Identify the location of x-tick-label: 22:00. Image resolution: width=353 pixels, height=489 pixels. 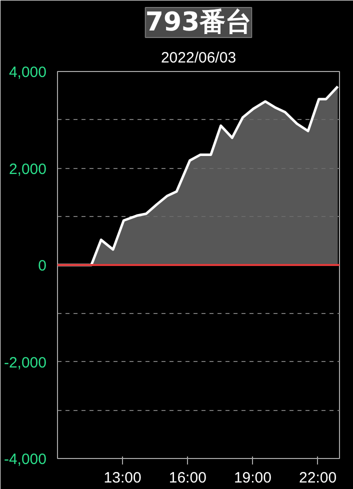
(318, 478).